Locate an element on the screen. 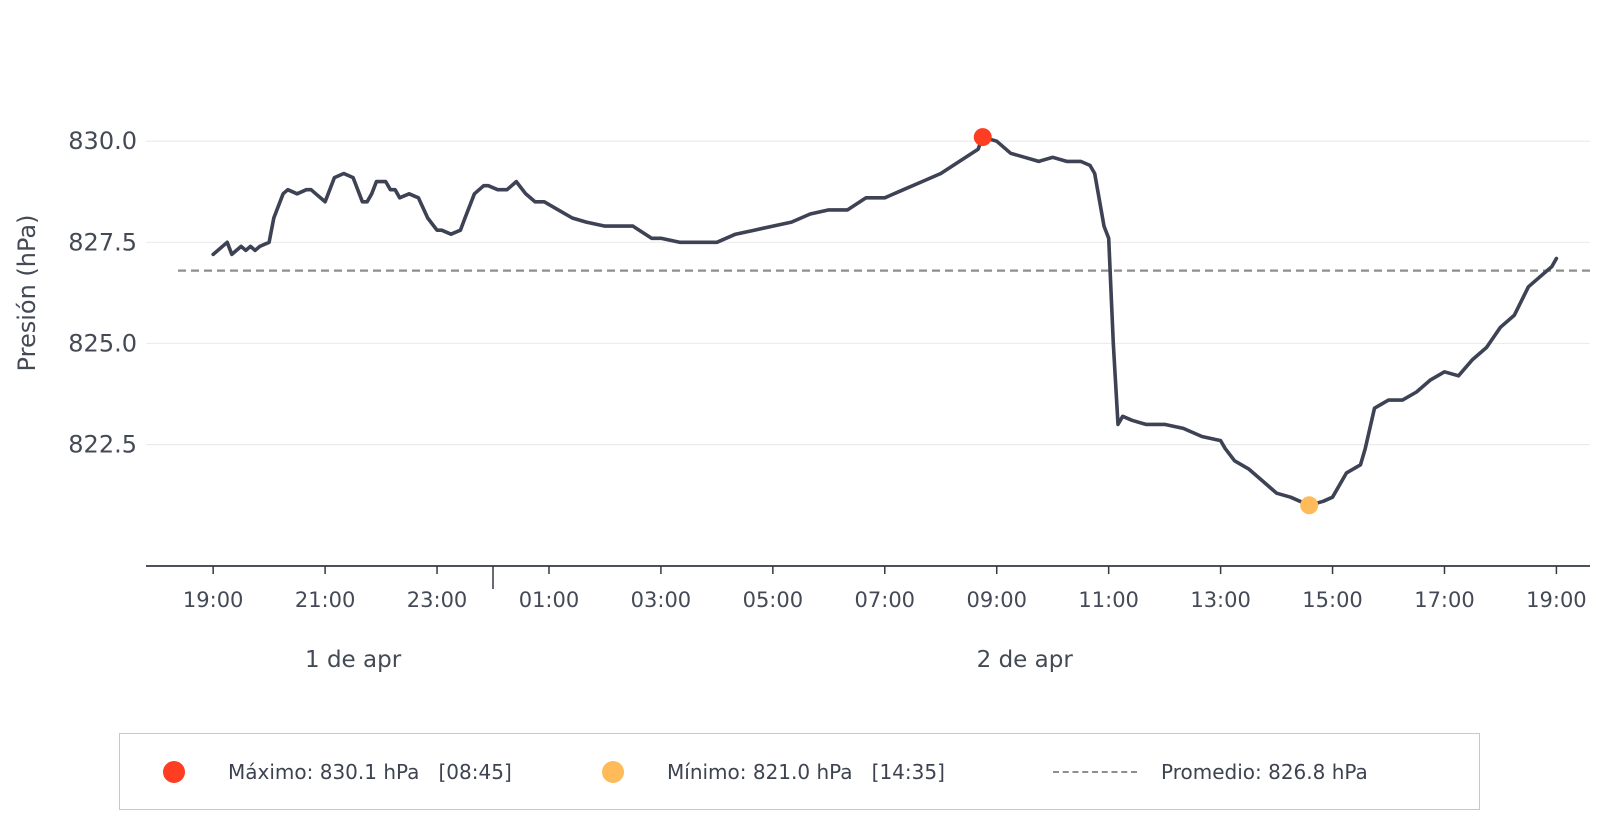 The image size is (1601, 828). max-marker is located at coordinates (982, 137).